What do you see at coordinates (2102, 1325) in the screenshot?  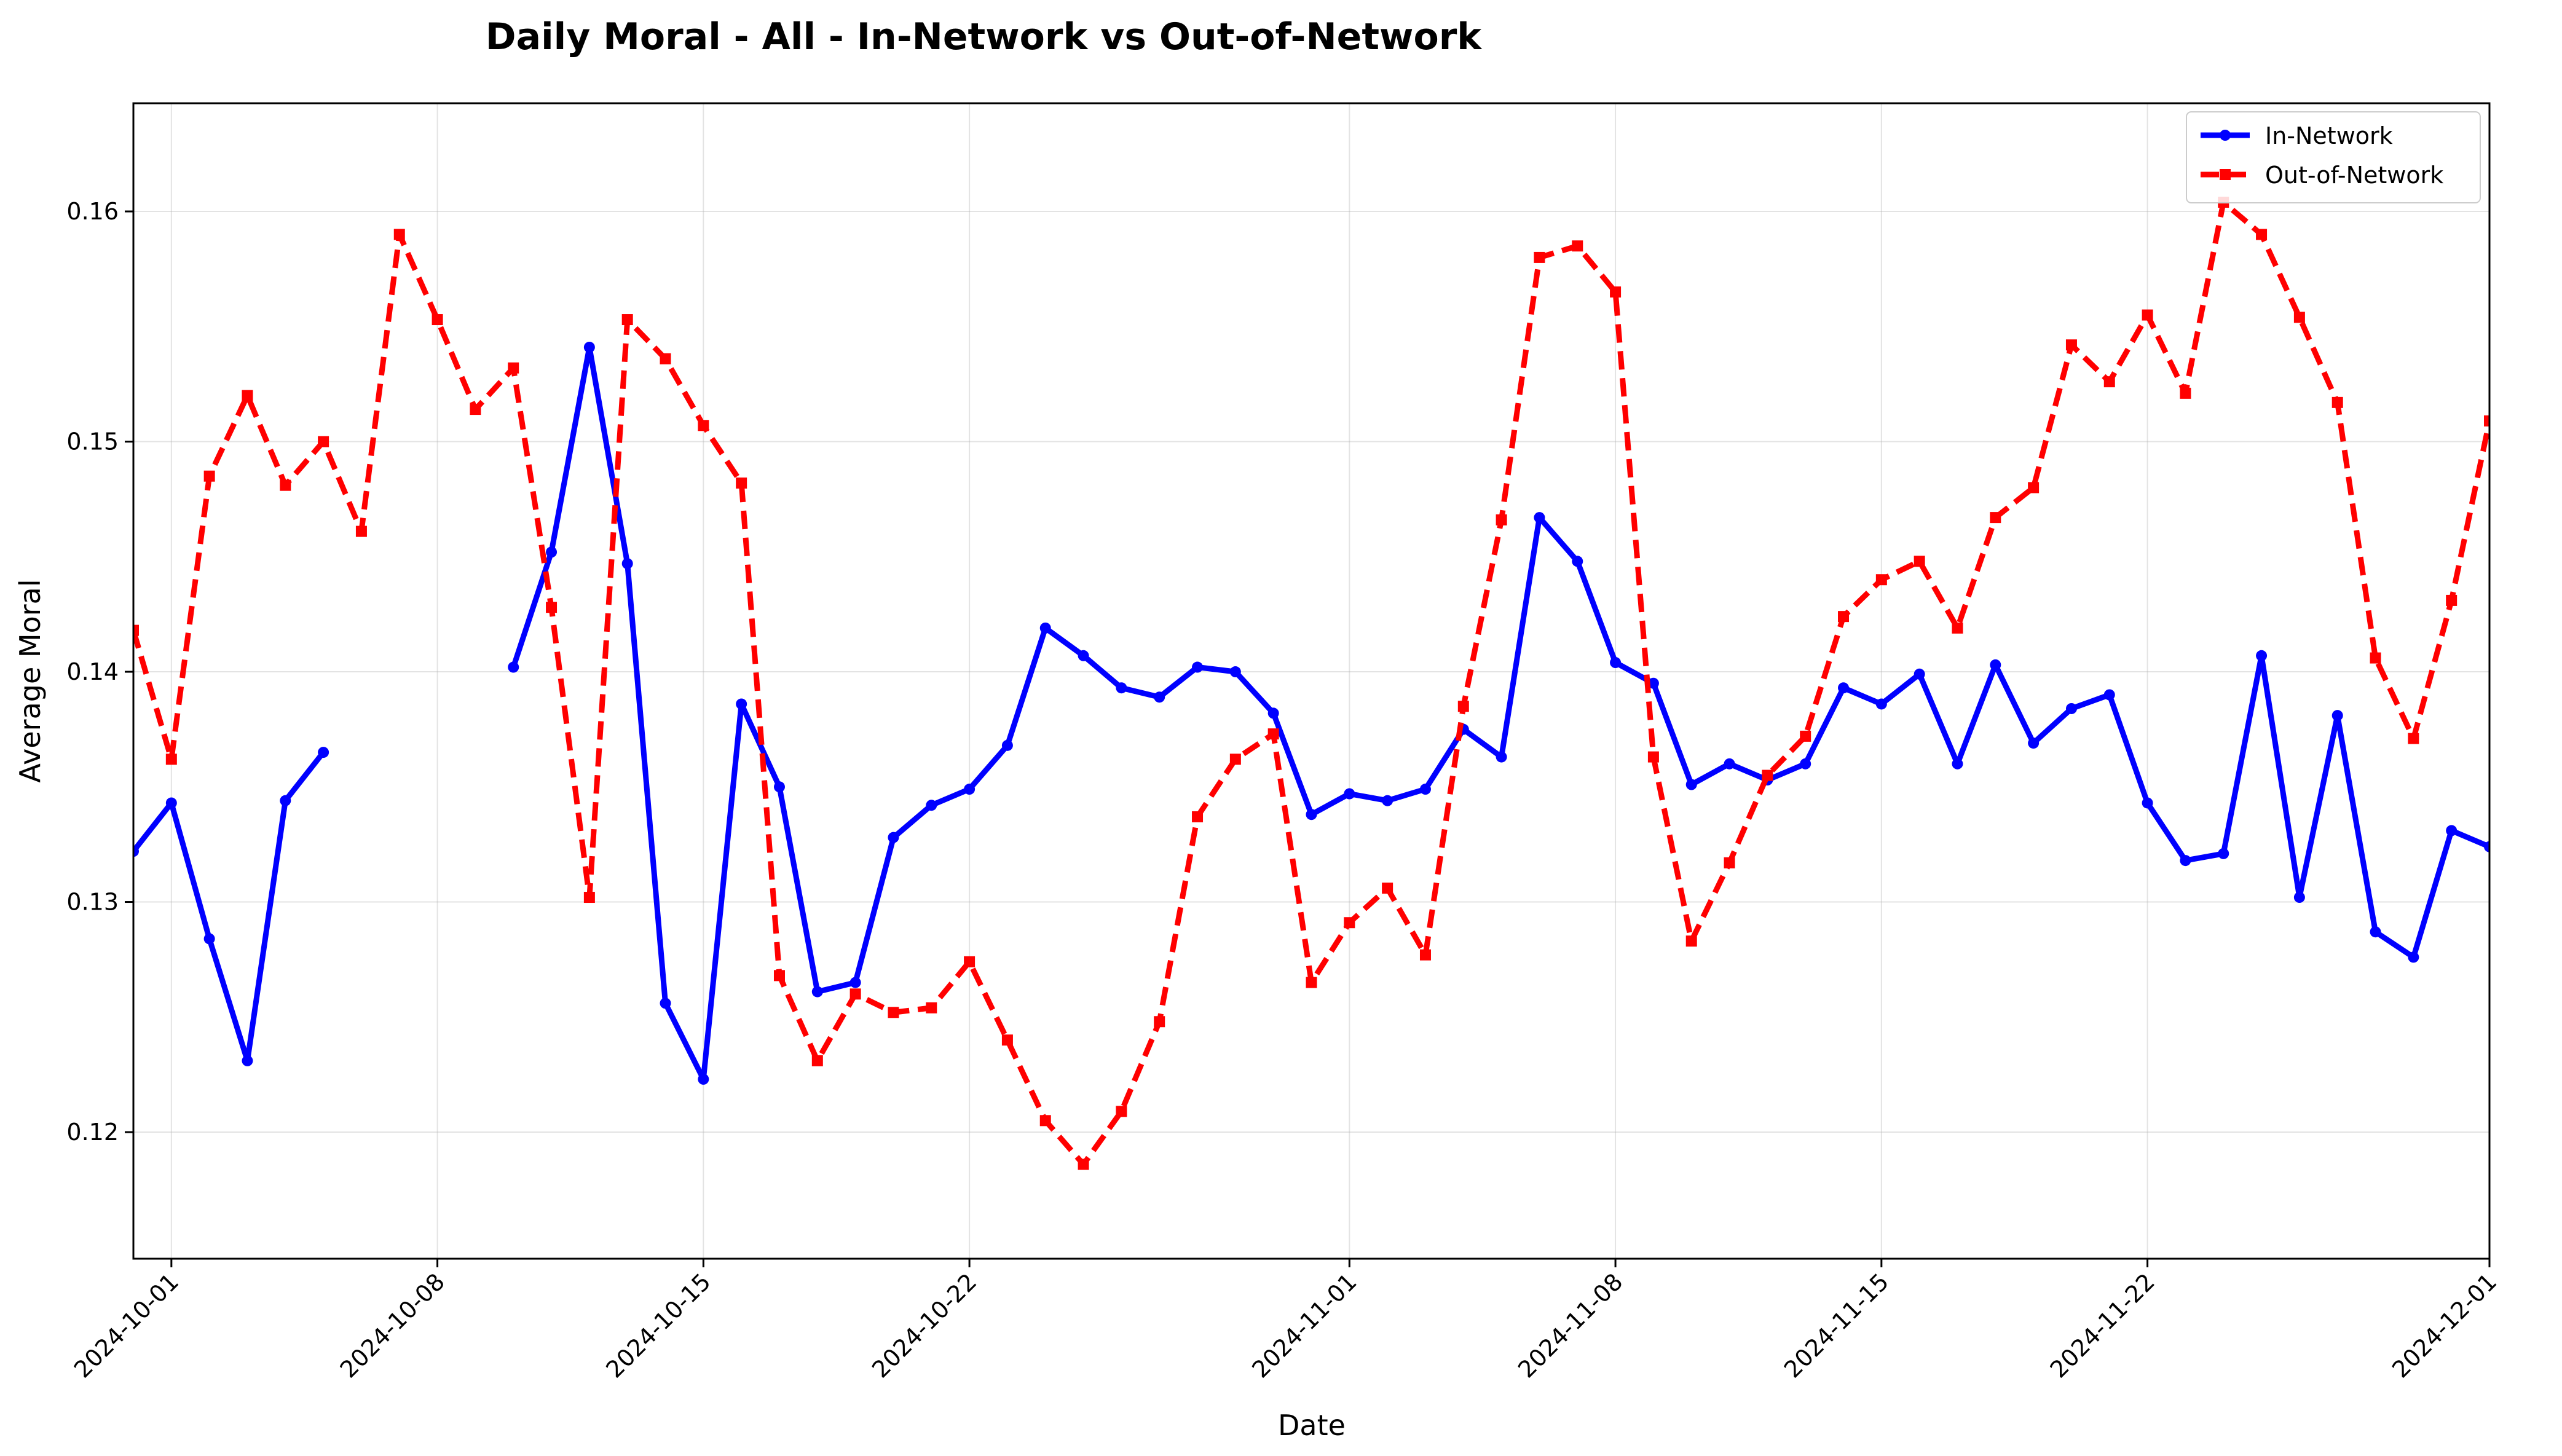 I see `x-tick-label: 2024-11-22` at bounding box center [2102, 1325].